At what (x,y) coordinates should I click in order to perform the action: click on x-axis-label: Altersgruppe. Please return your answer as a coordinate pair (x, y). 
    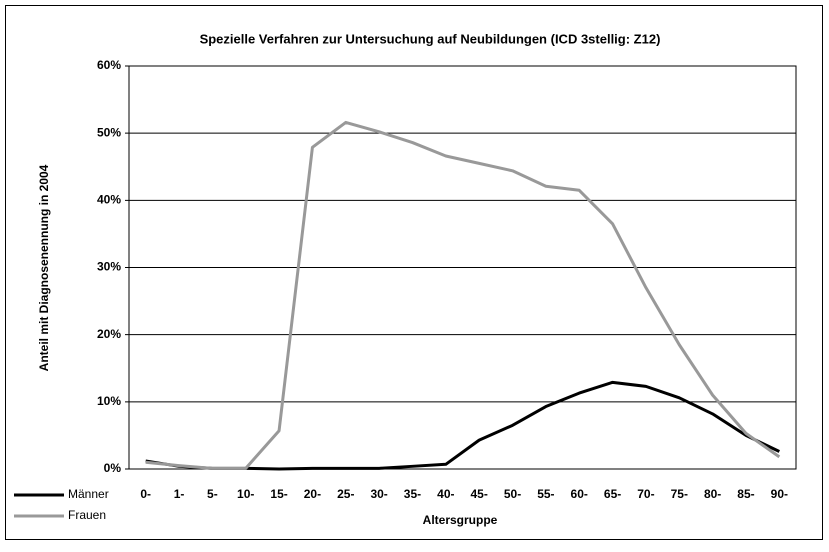
    Looking at the image, I should click on (460, 520).